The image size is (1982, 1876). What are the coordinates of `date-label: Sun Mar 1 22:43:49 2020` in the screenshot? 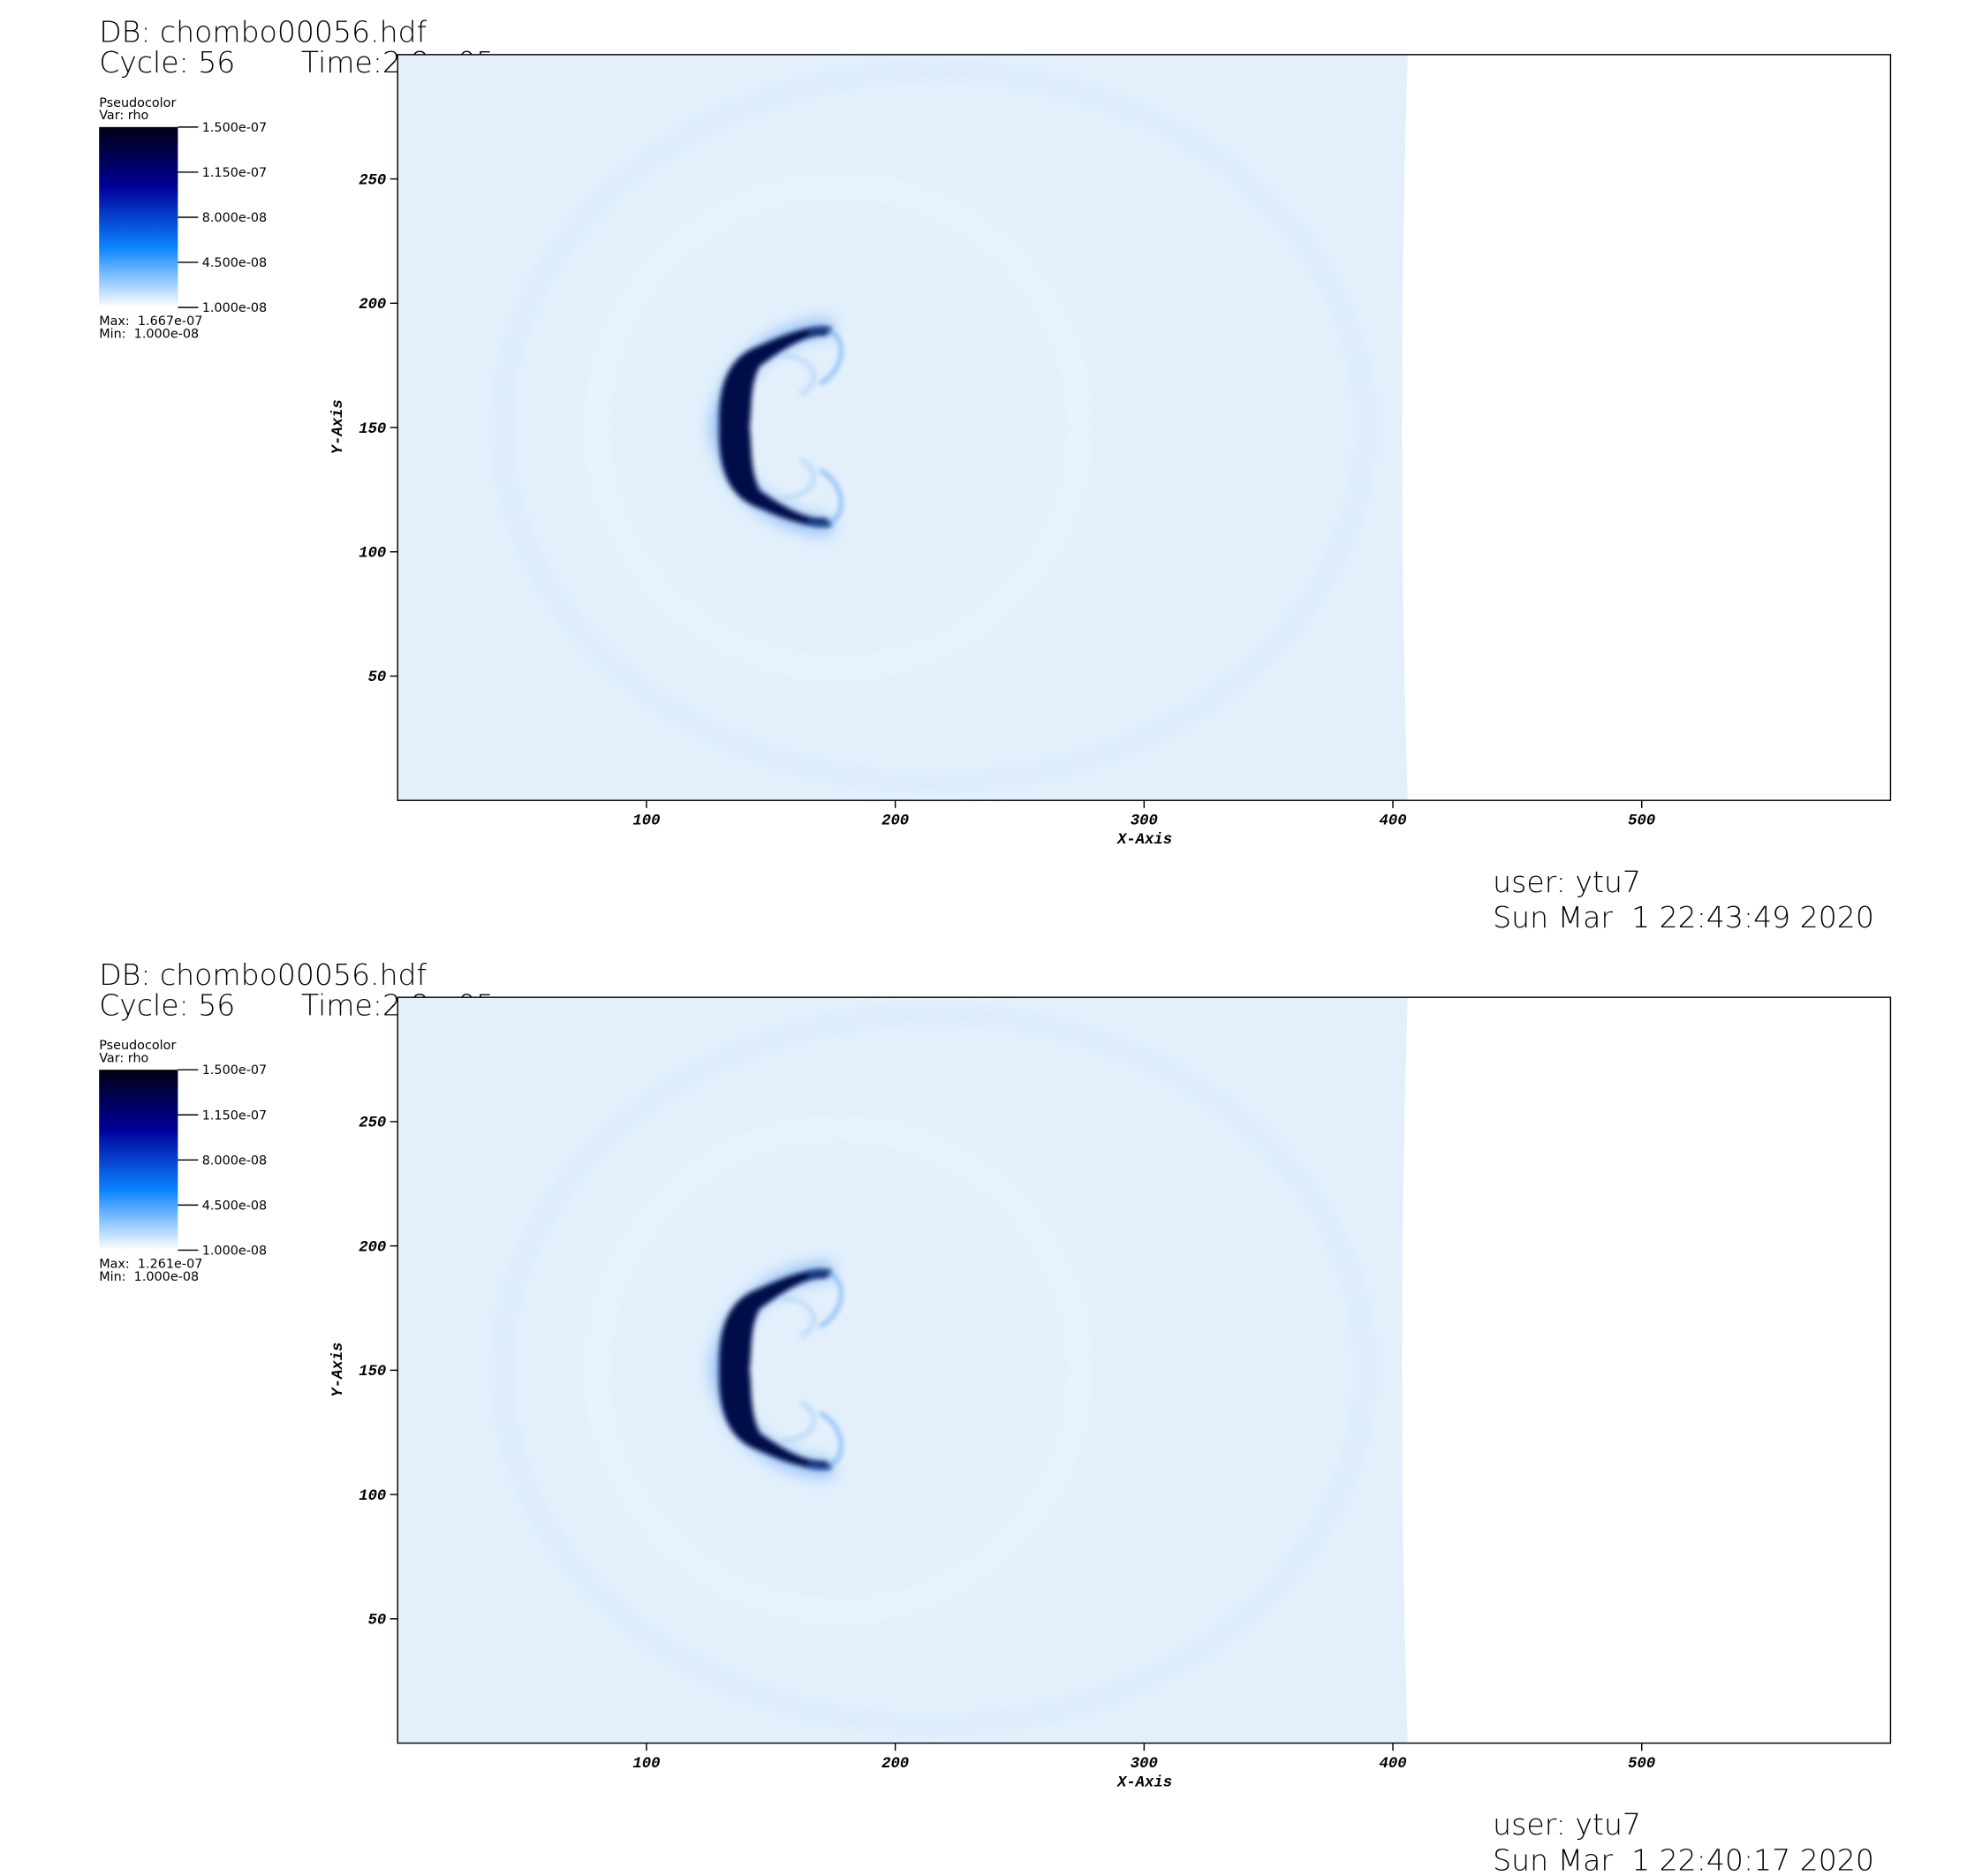 It's located at (1684, 917).